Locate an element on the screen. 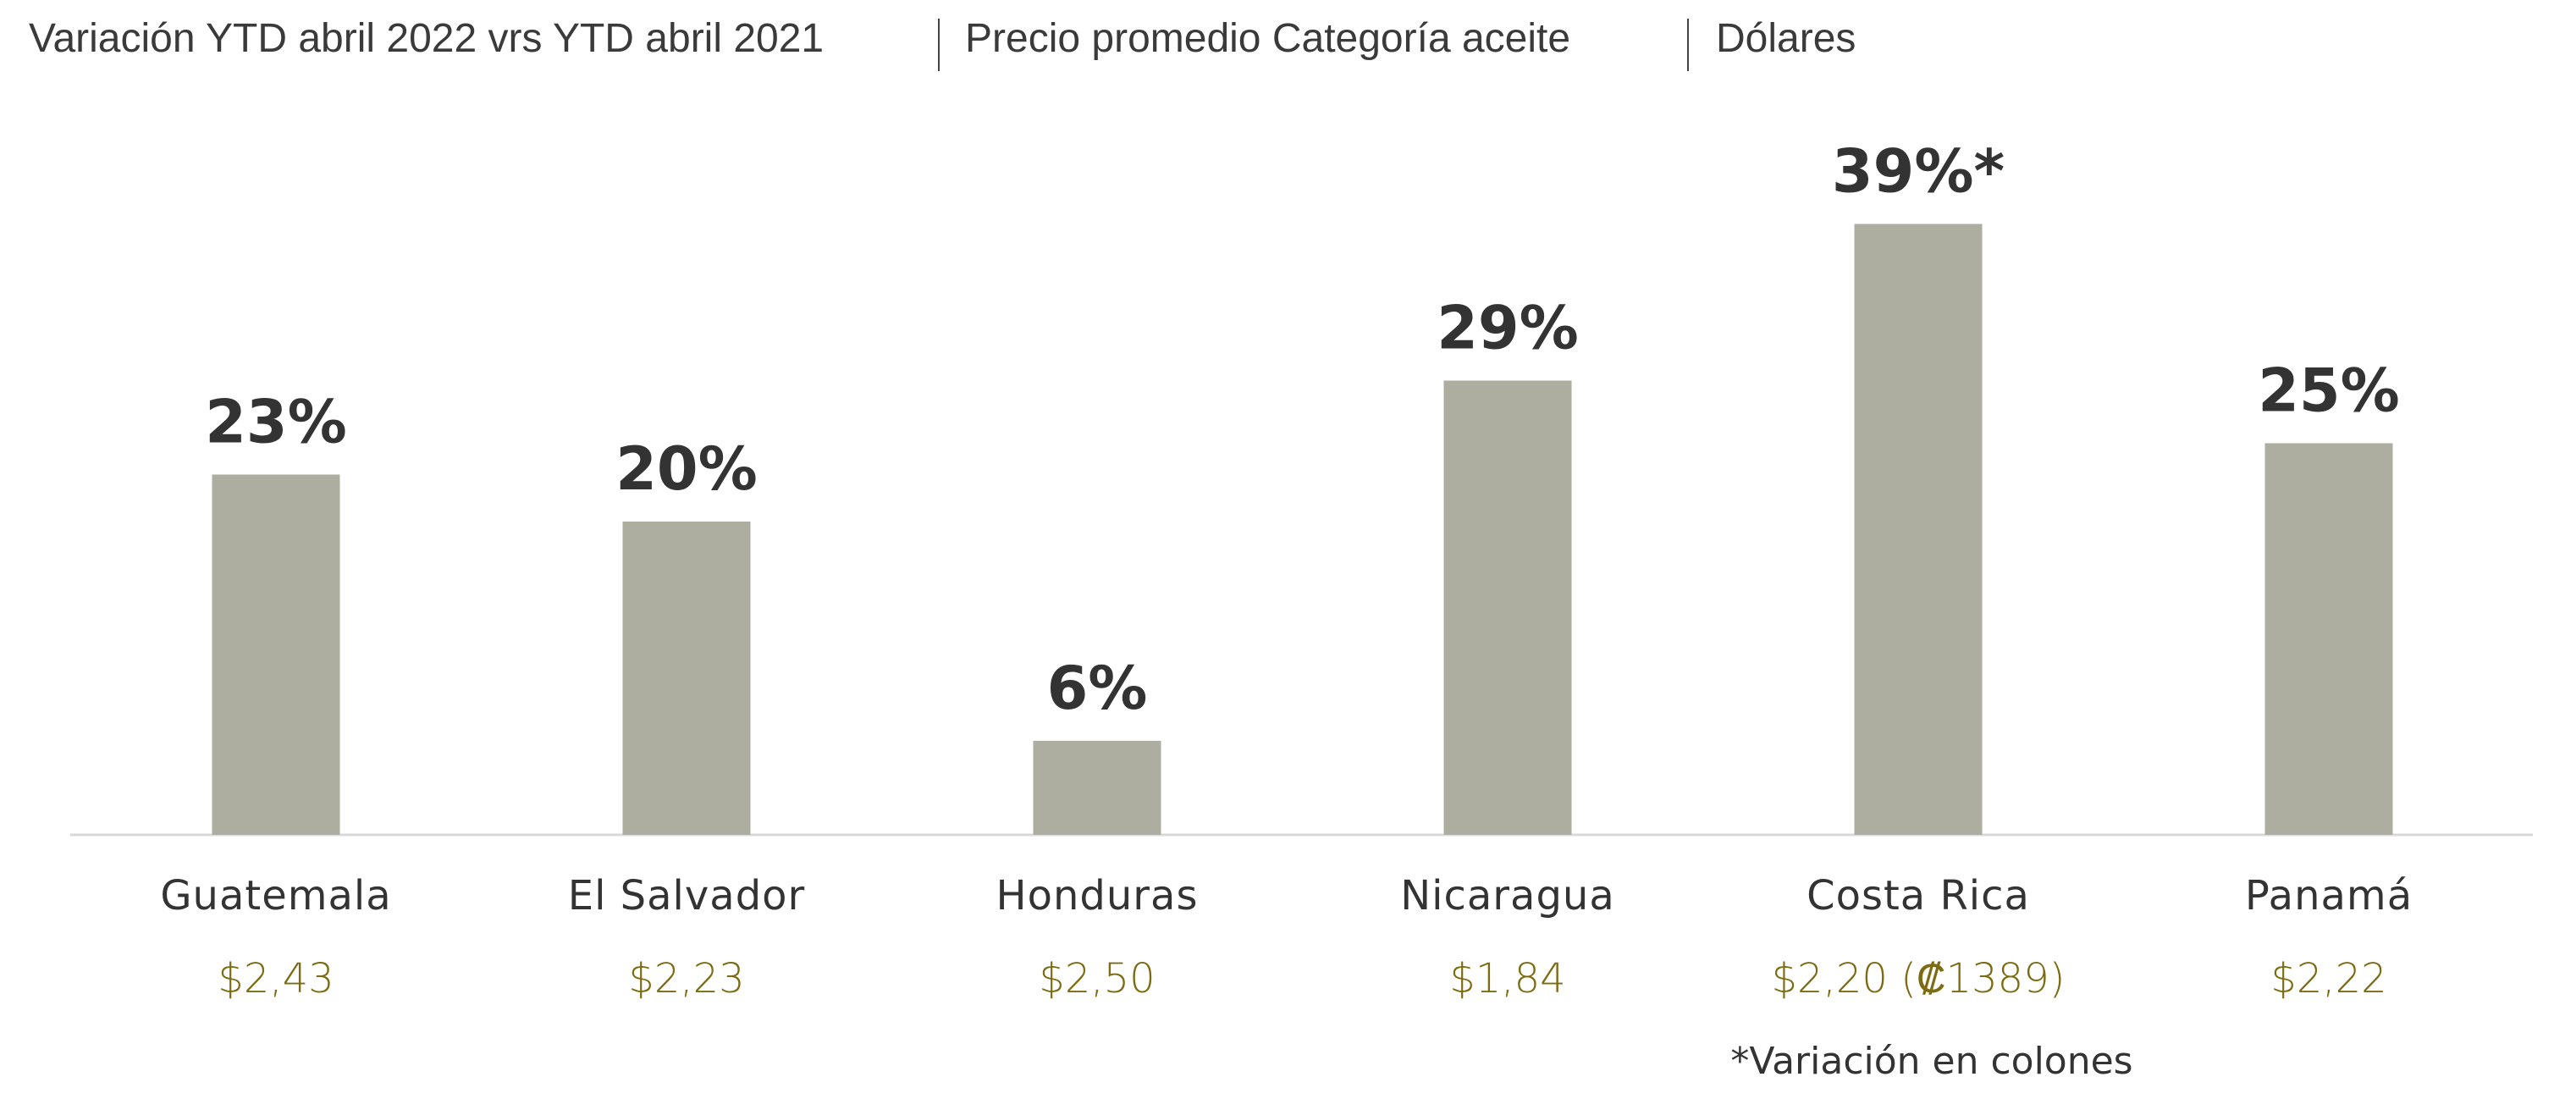 Image resolution: width=2576 pixels, height=1110 pixels. data-label: 39%* is located at coordinates (1919, 172).